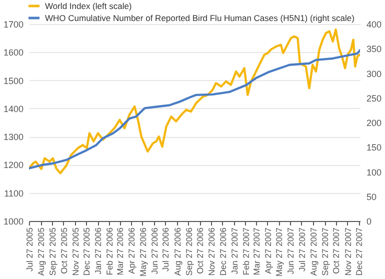  What do you see at coordinates (41, 251) in the screenshot?
I see `x-tick-label: Aug 27 2005` at bounding box center [41, 251].